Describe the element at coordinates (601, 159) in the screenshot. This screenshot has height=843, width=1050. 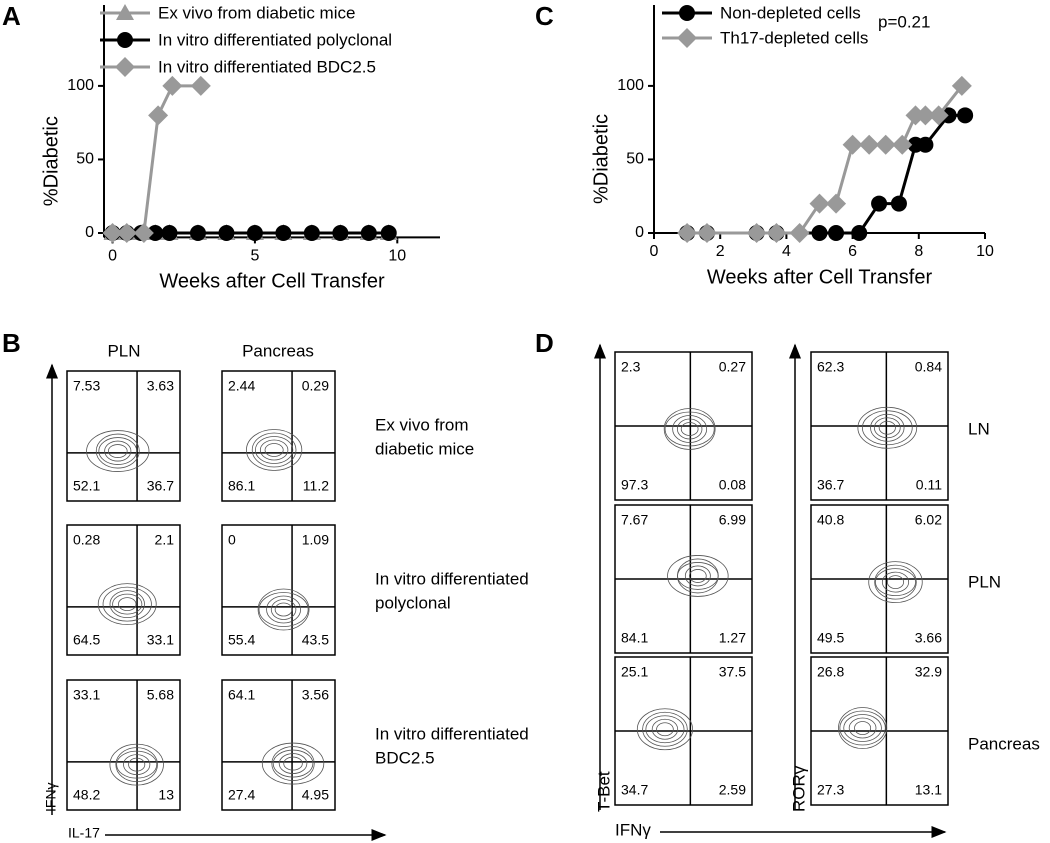
I see `y-axis-title: %Diabetic` at that location.